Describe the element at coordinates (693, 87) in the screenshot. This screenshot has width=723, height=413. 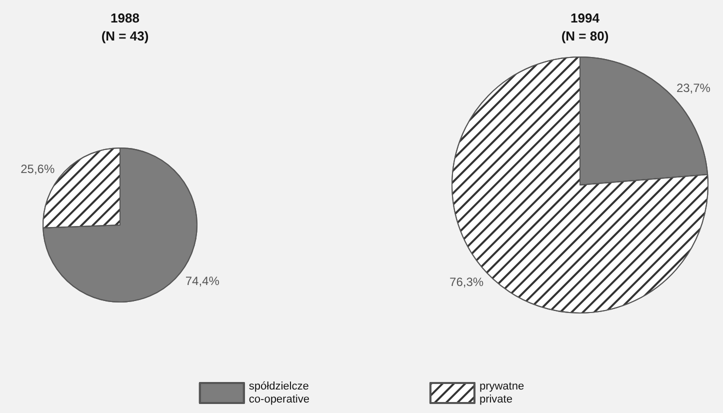
I see `data-label: 23,7%` at that location.